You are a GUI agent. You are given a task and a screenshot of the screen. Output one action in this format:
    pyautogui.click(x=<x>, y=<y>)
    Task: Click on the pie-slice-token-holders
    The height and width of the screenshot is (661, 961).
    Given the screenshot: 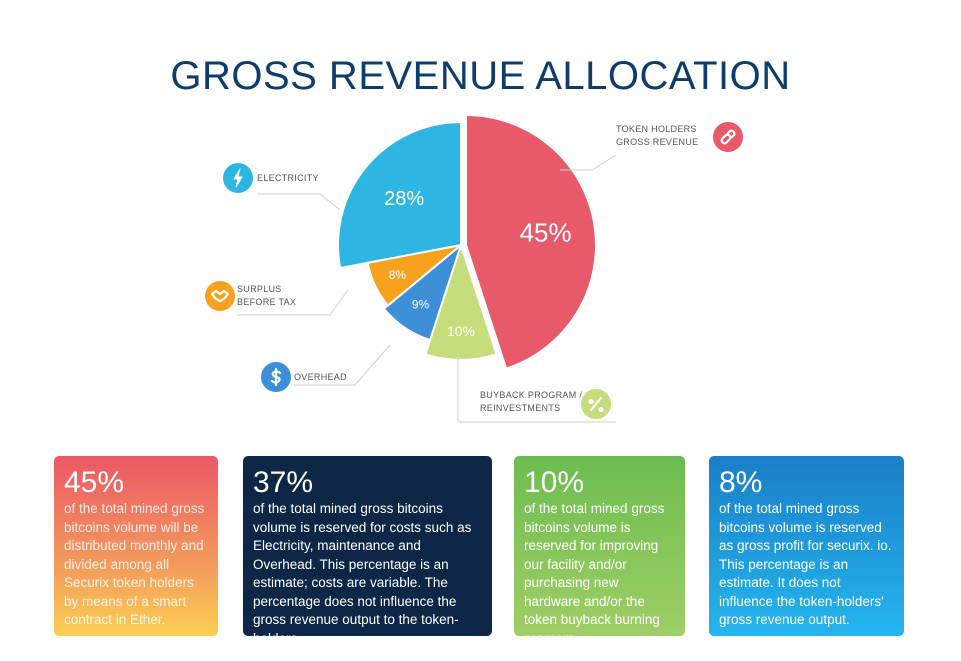 What is the action you would take?
    pyautogui.click(x=531, y=241)
    